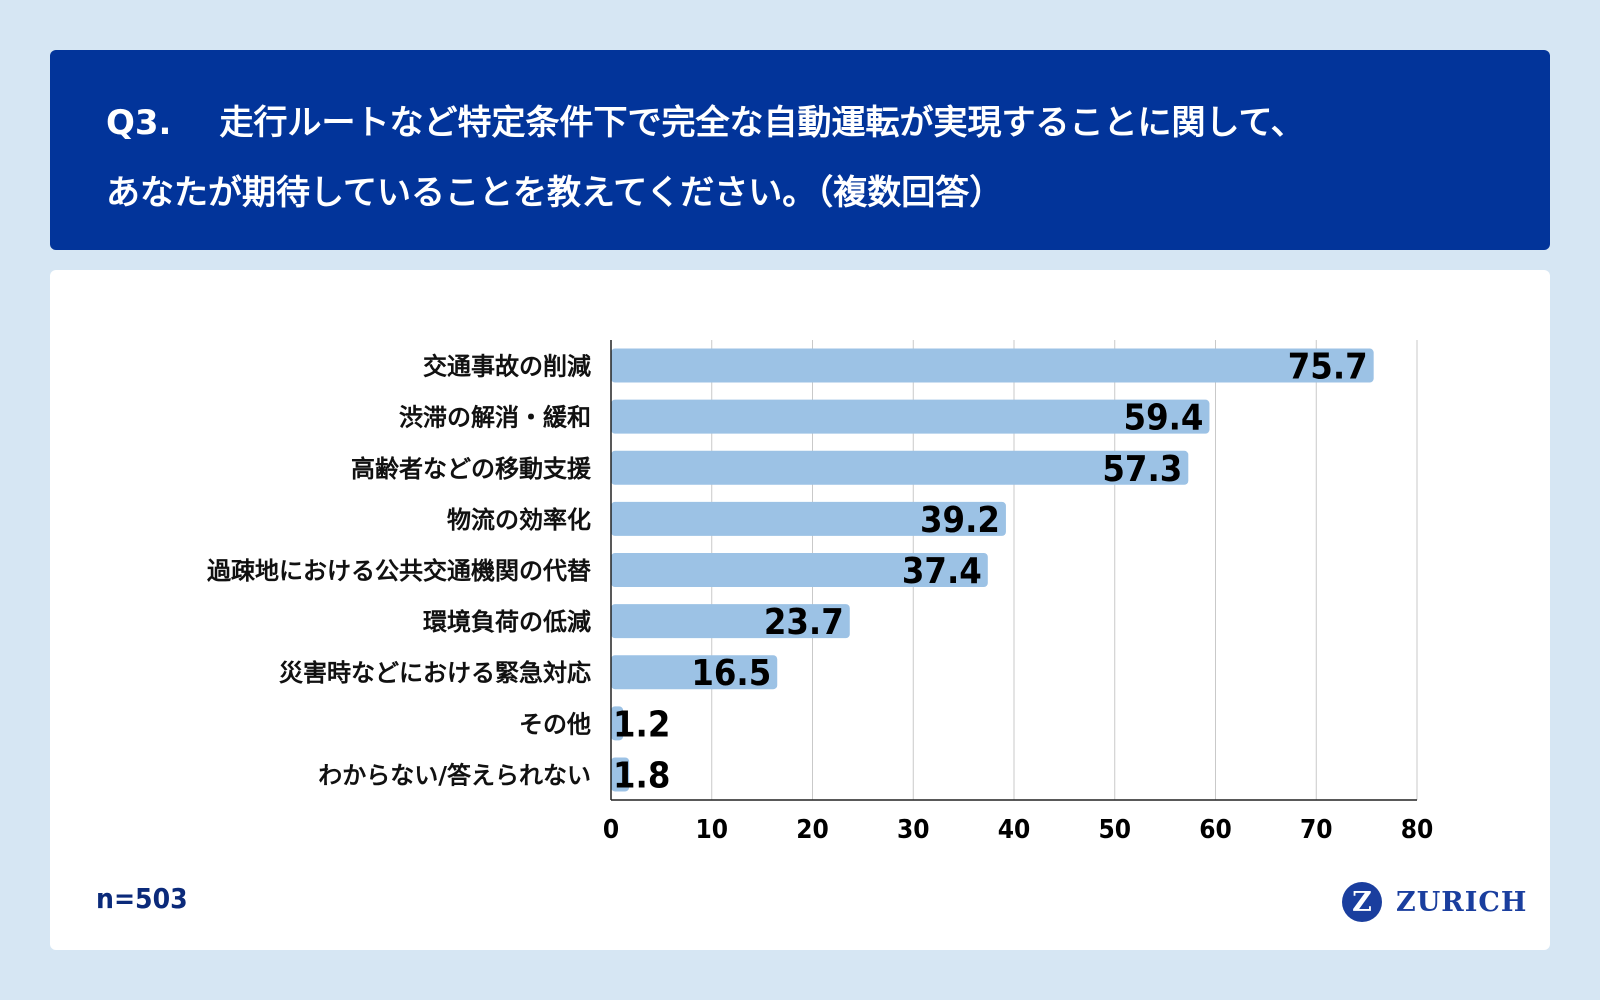 The width and height of the screenshot is (1600, 1000). I want to click on category-label: その他, so click(555, 724).